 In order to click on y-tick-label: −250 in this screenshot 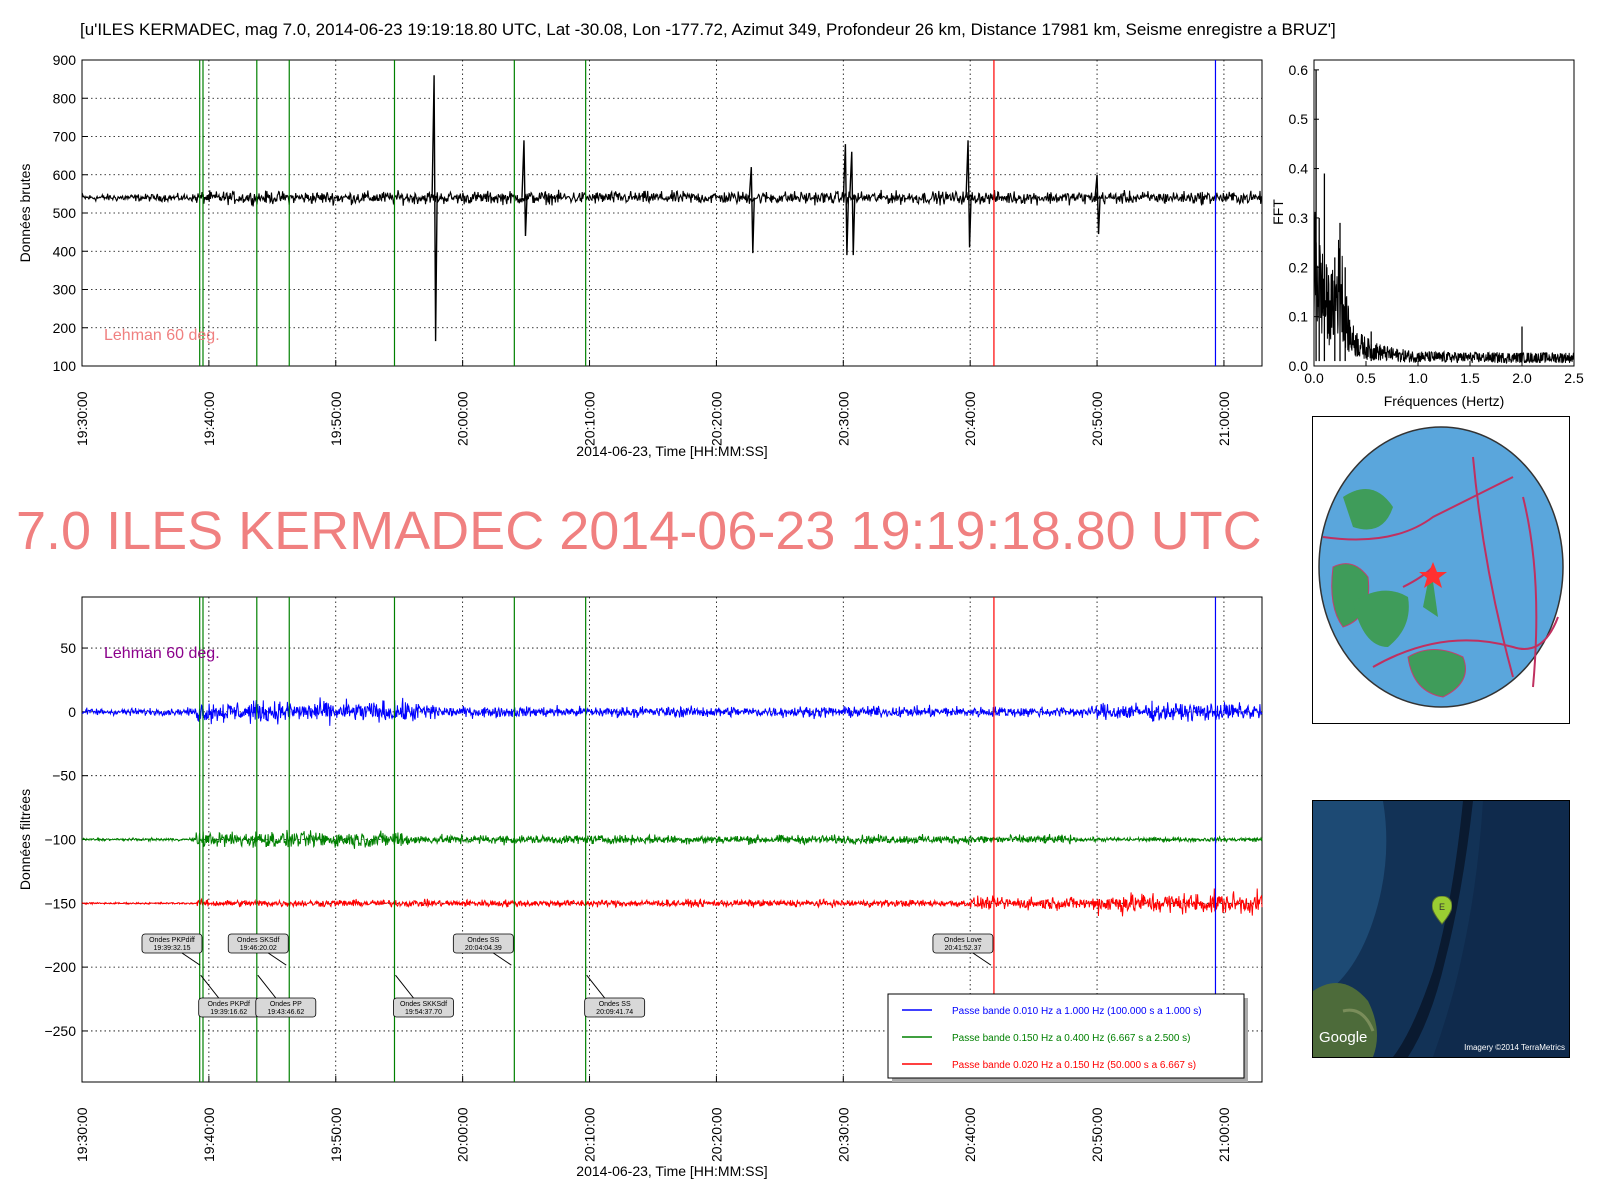, I will do `click(60, 1031)`.